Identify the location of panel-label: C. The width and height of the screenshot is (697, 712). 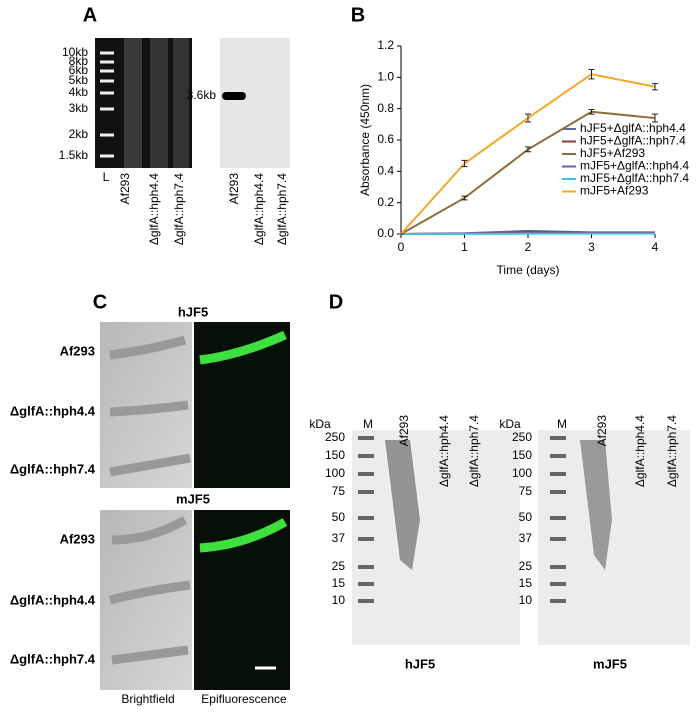
(100, 302).